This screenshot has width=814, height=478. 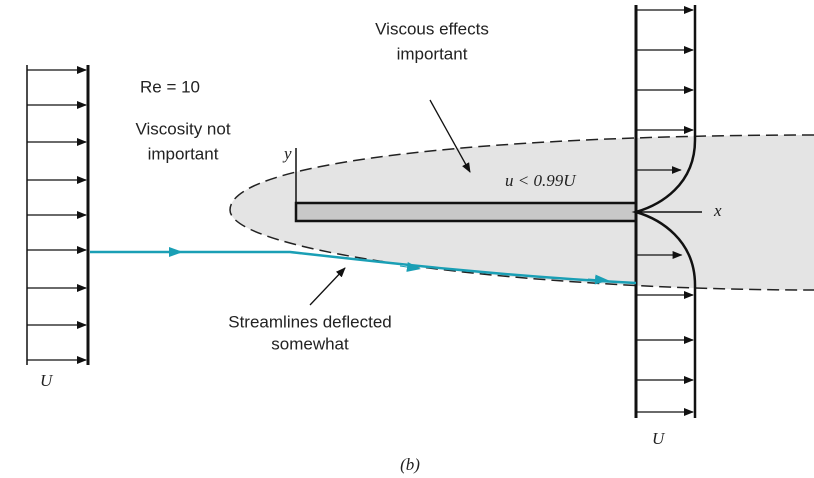 I want to click on note-line: somewhat, so click(x=310, y=343).